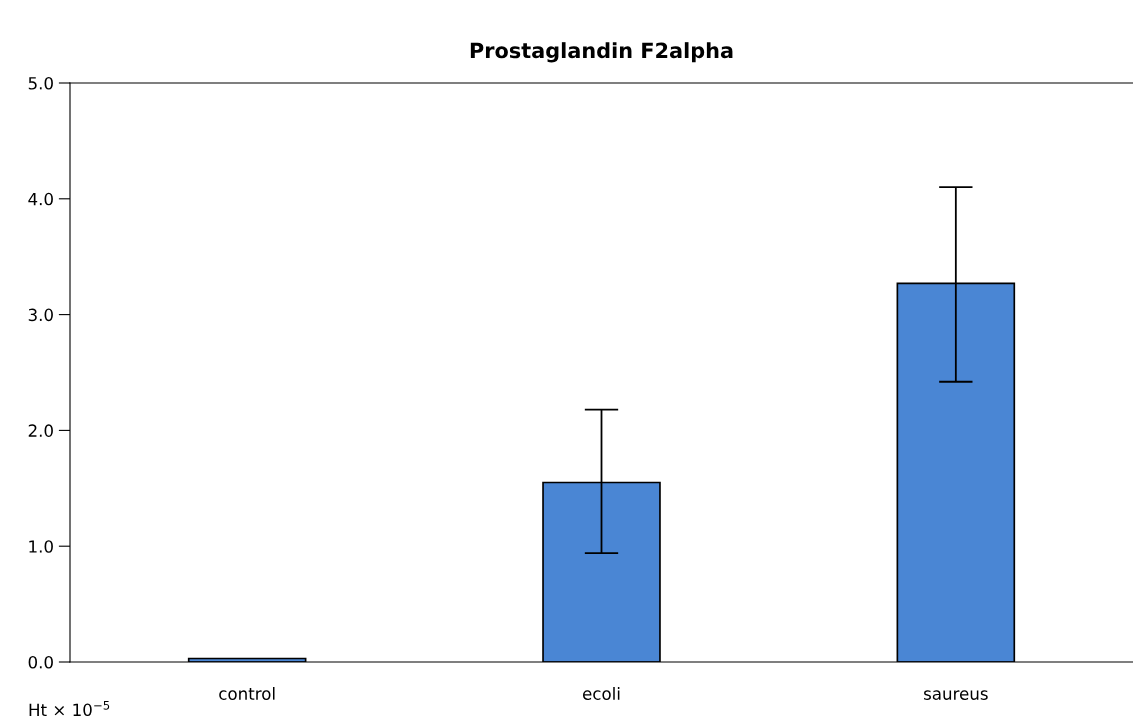 The height and width of the screenshot is (726, 1133). What do you see at coordinates (247, 693) in the screenshot?
I see `x-tick-label: control` at bounding box center [247, 693].